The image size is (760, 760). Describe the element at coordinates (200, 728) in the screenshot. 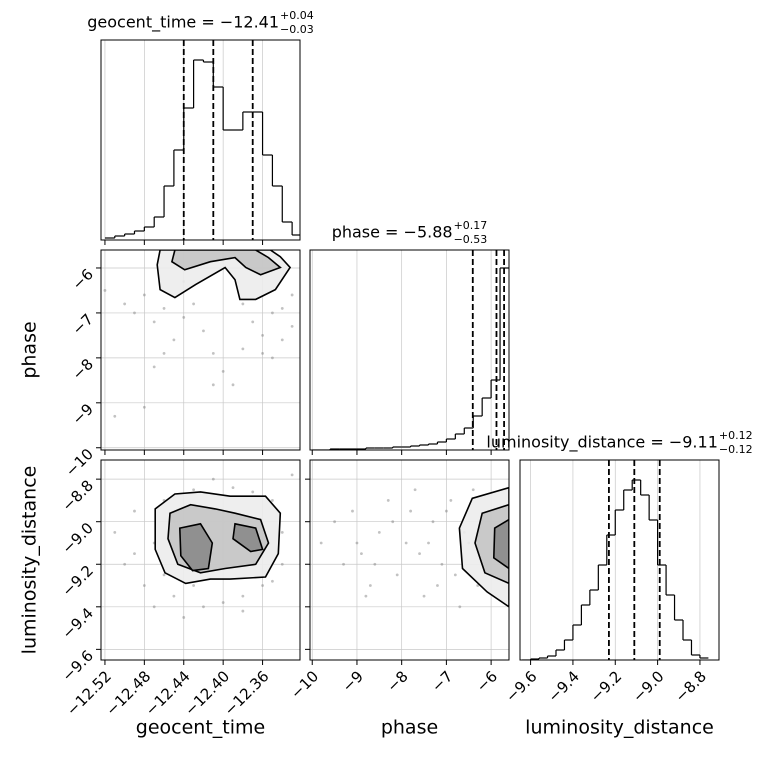

I see `x-axis-label: geocent_time` at that location.